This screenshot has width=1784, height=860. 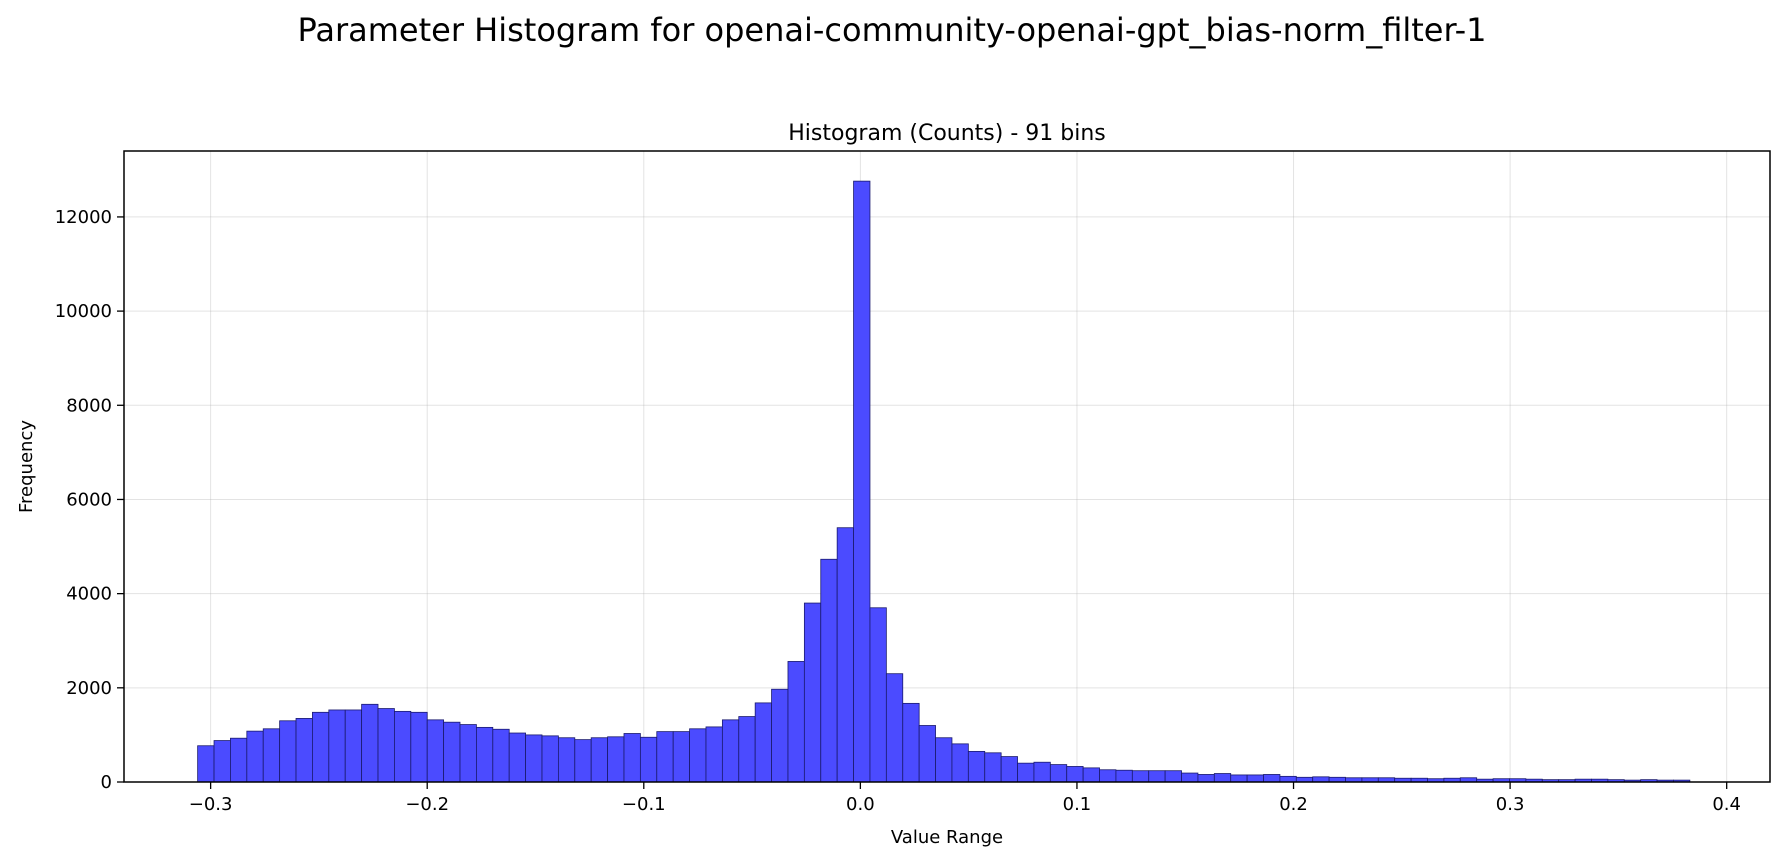 What do you see at coordinates (644, 804) in the screenshot?
I see `x-tick-label: −0.1` at bounding box center [644, 804].